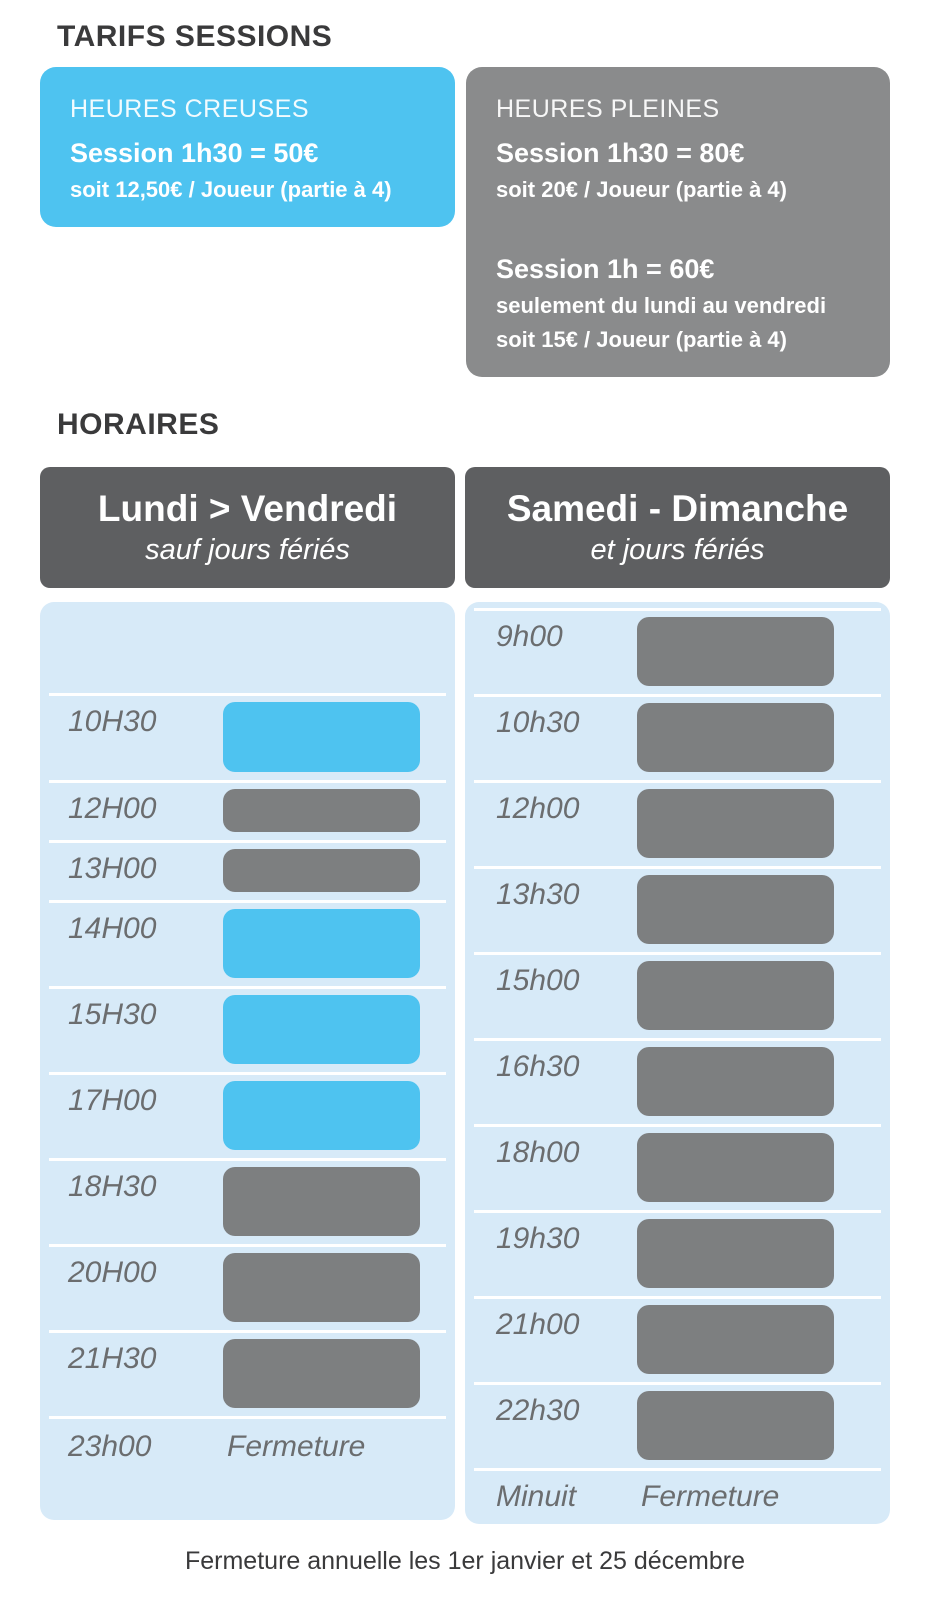 The width and height of the screenshot is (936, 1599). What do you see at coordinates (112, 1272) in the screenshot?
I see `time-label: 20H00` at bounding box center [112, 1272].